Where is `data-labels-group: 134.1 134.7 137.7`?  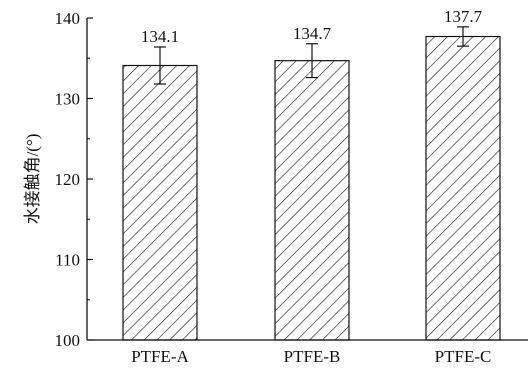 data-labels-group: 134.1 134.7 137.7 is located at coordinates (312, 26).